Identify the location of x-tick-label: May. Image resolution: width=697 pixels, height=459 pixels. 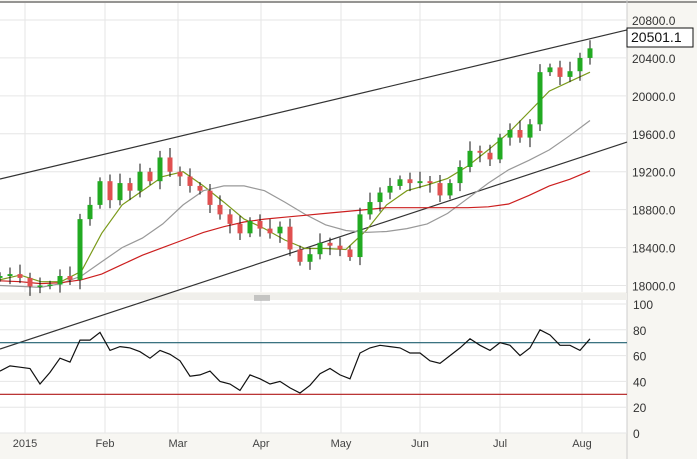
(341, 444).